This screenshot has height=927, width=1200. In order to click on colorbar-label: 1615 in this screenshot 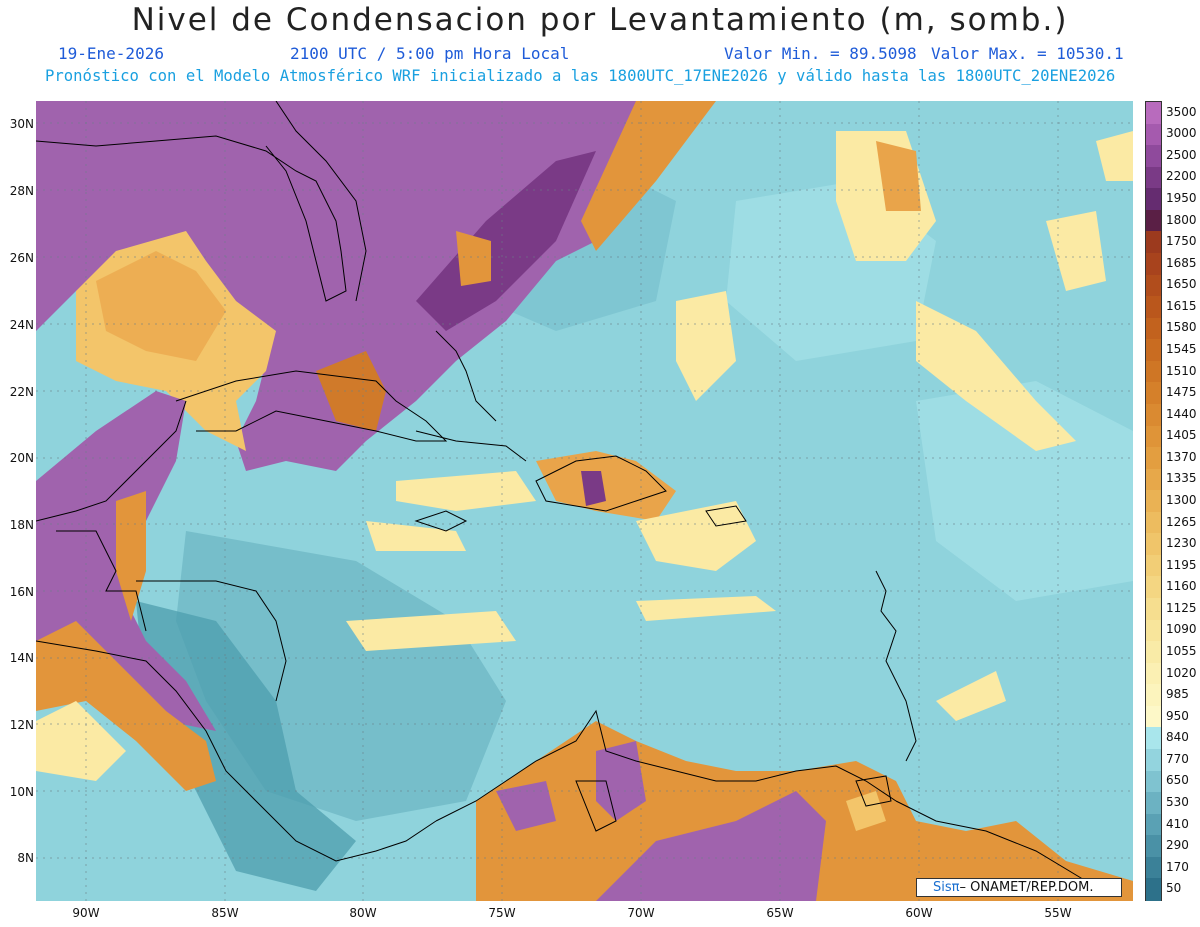, I will do `click(1181, 305)`.